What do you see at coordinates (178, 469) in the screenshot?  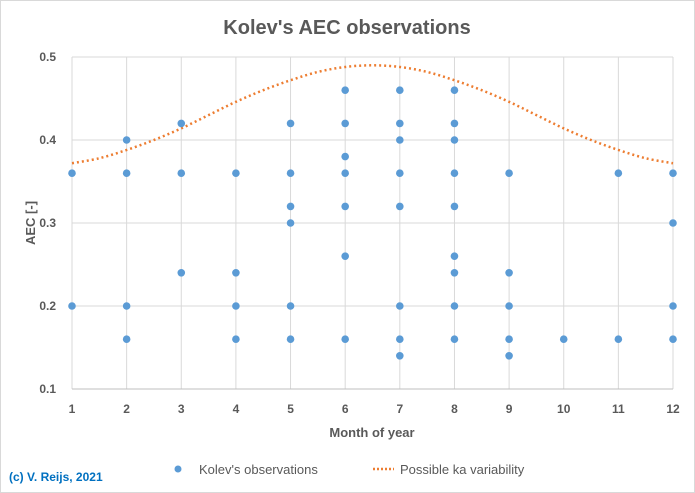 I see `legend-marker-observations` at bounding box center [178, 469].